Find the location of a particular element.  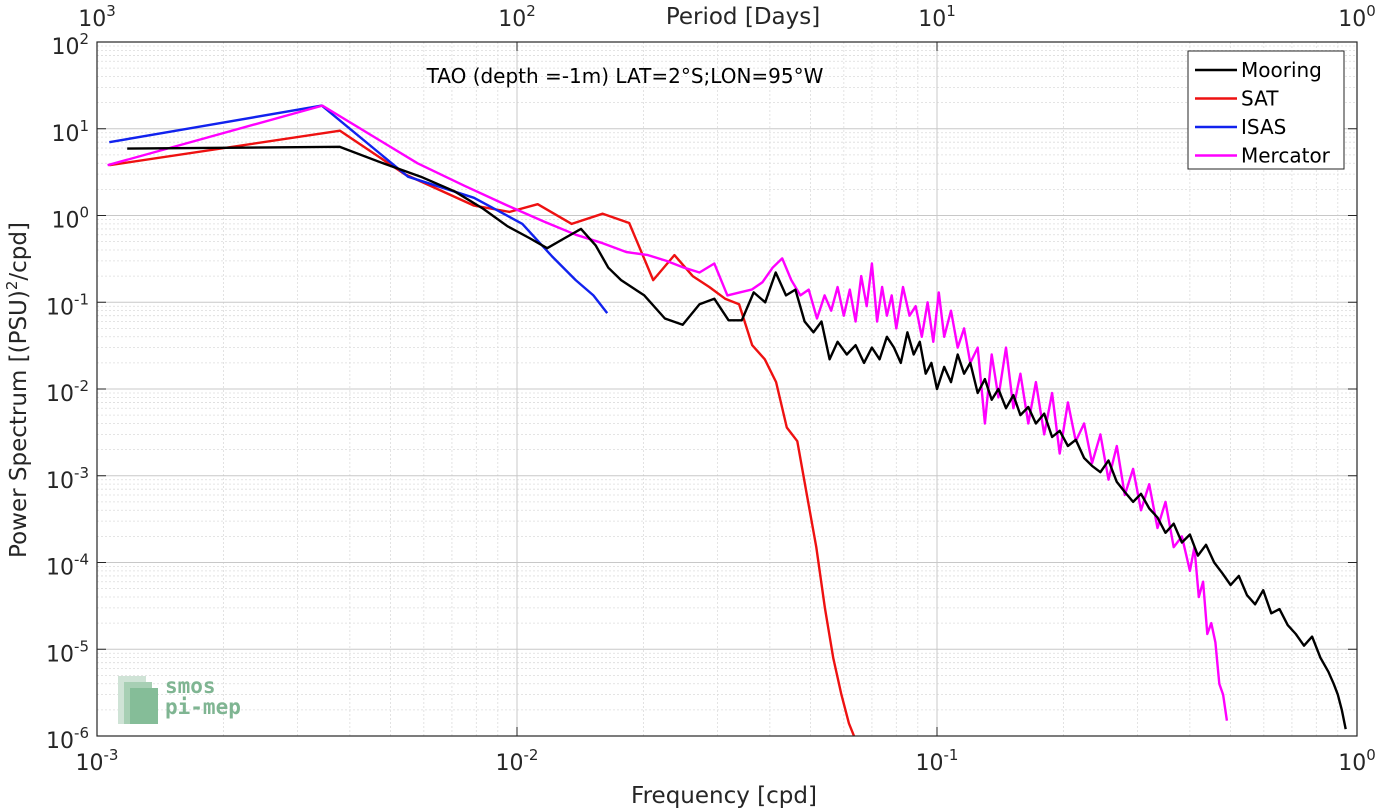

y-tick-label: 10⁻¹ is located at coordinates (67, 305).